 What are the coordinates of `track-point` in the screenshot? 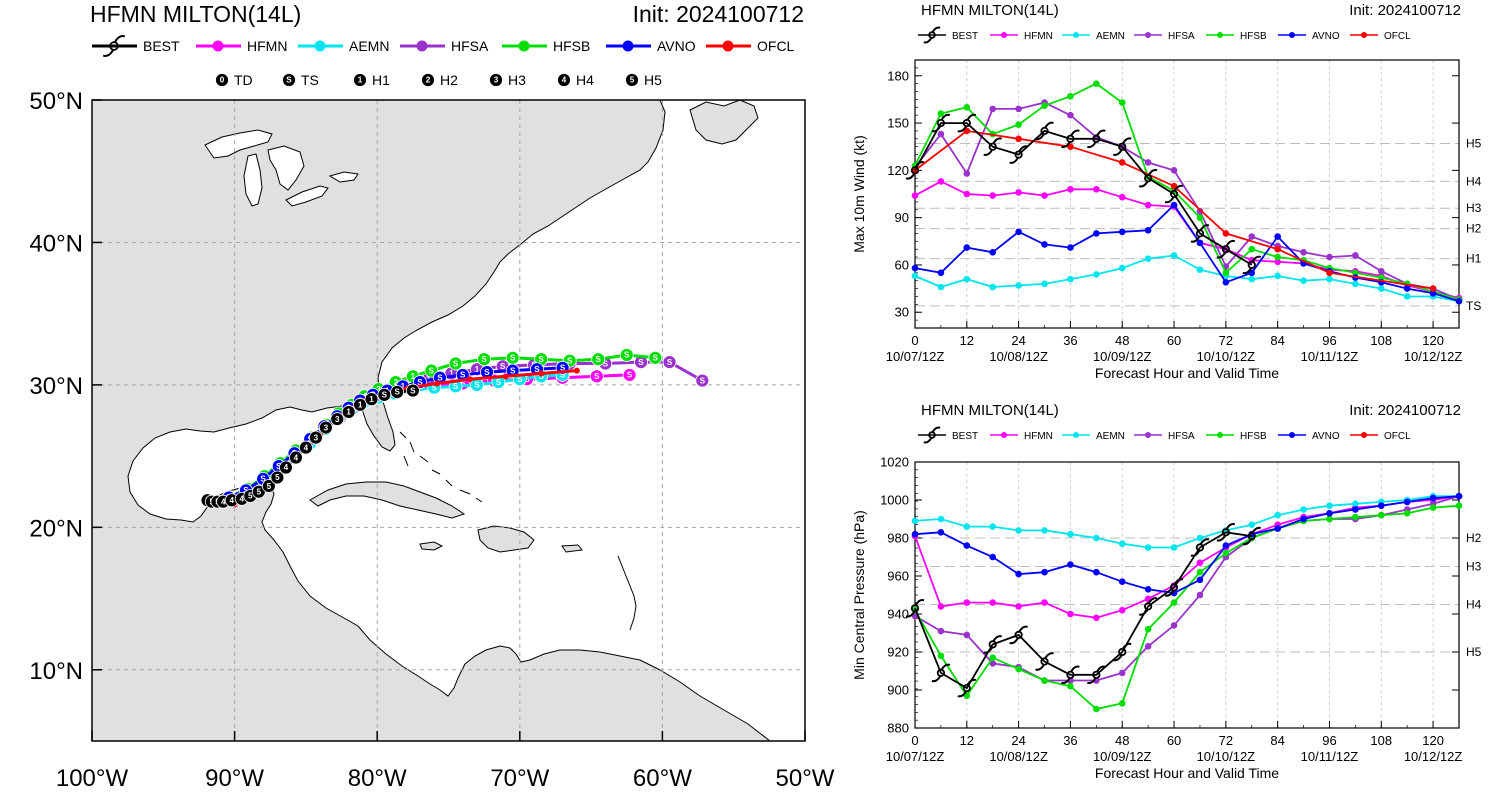 It's located at (576, 370).